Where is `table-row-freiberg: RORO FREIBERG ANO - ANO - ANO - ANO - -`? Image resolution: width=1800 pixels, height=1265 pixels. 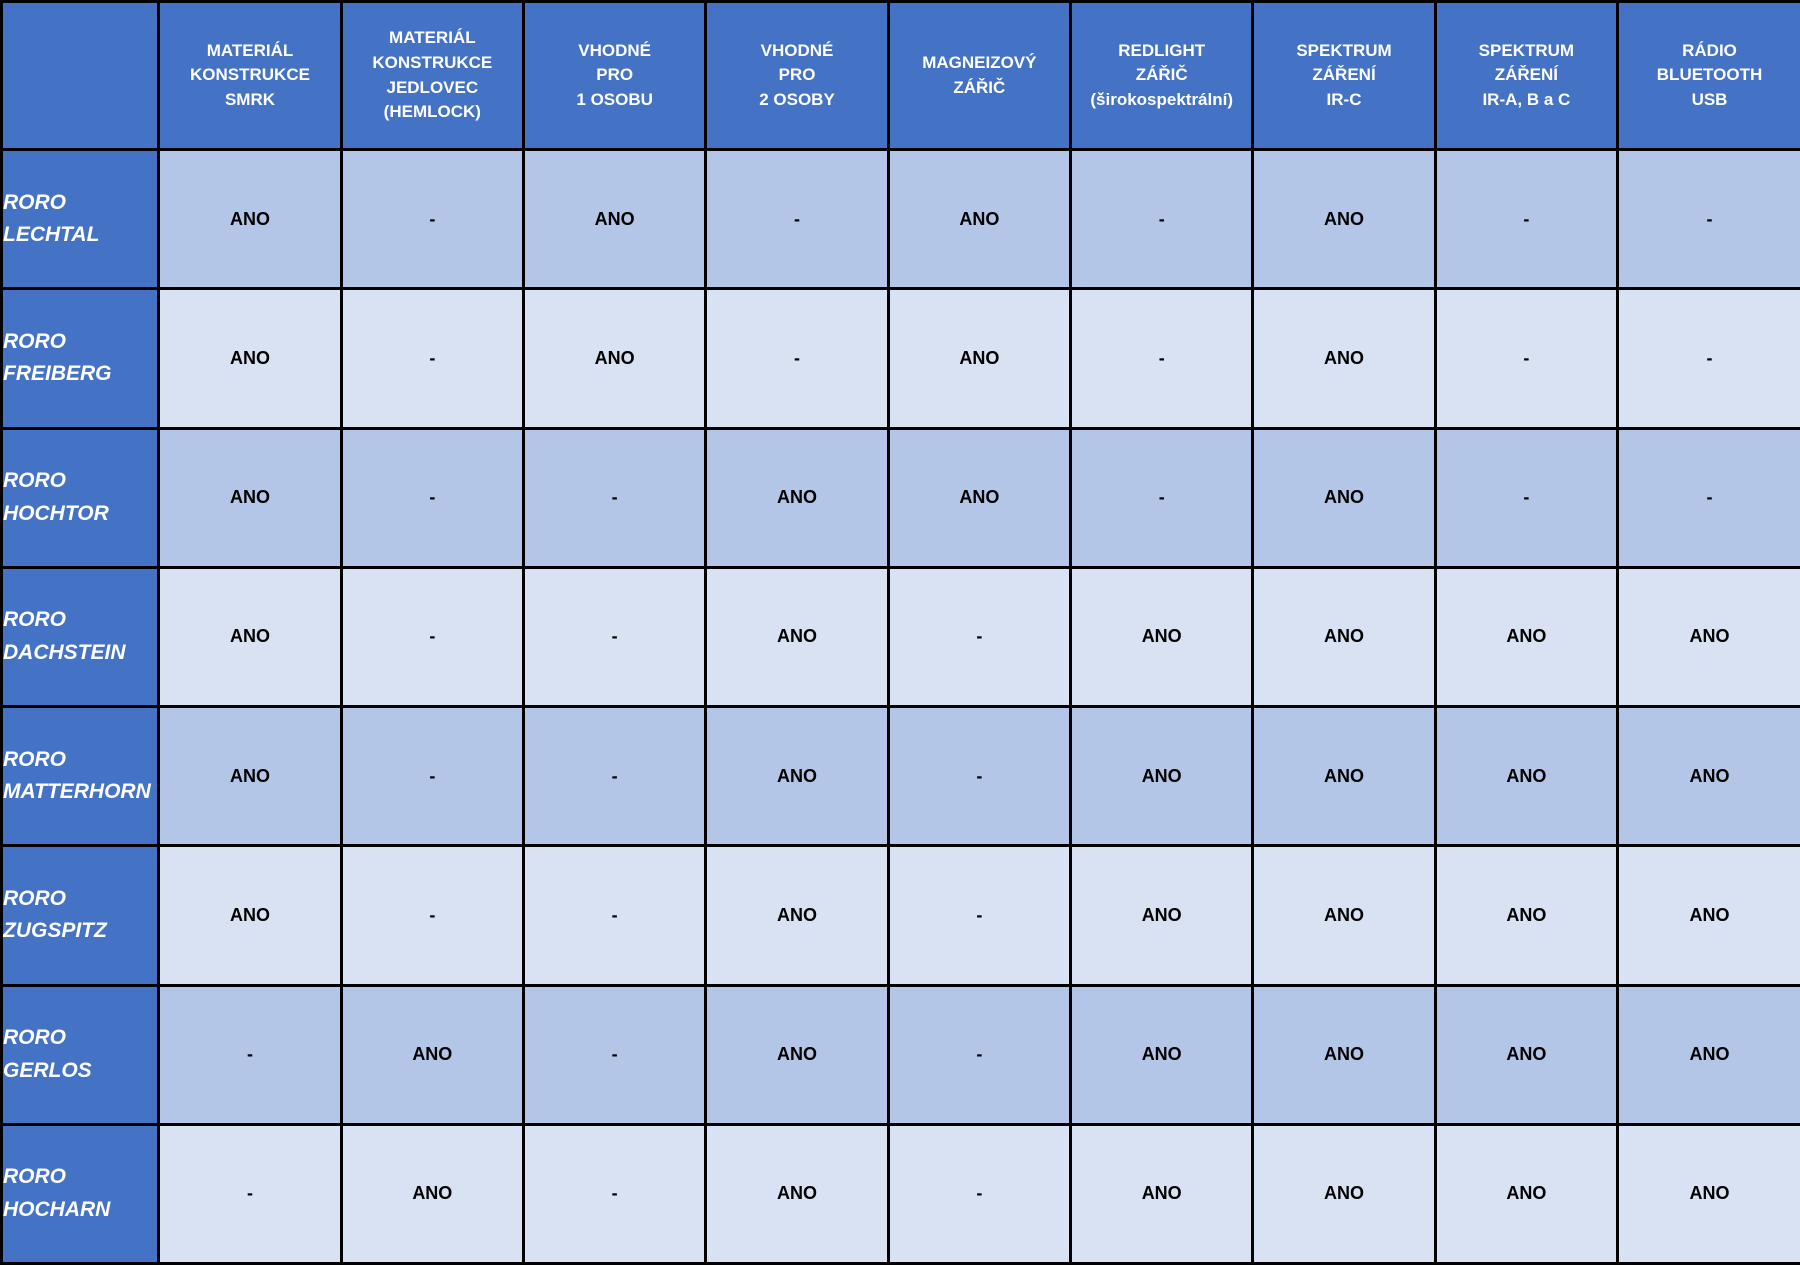
table-row-freiberg: RORO FREIBERG ANO - ANO - ANO - ANO - - is located at coordinates (900, 358).